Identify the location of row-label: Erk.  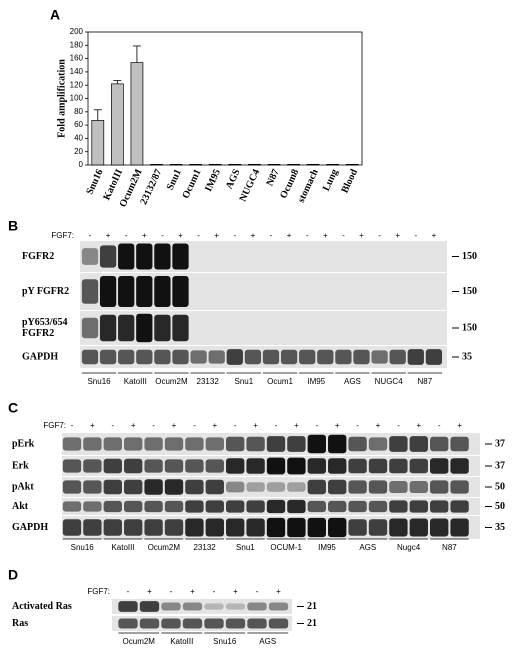
(20, 465).